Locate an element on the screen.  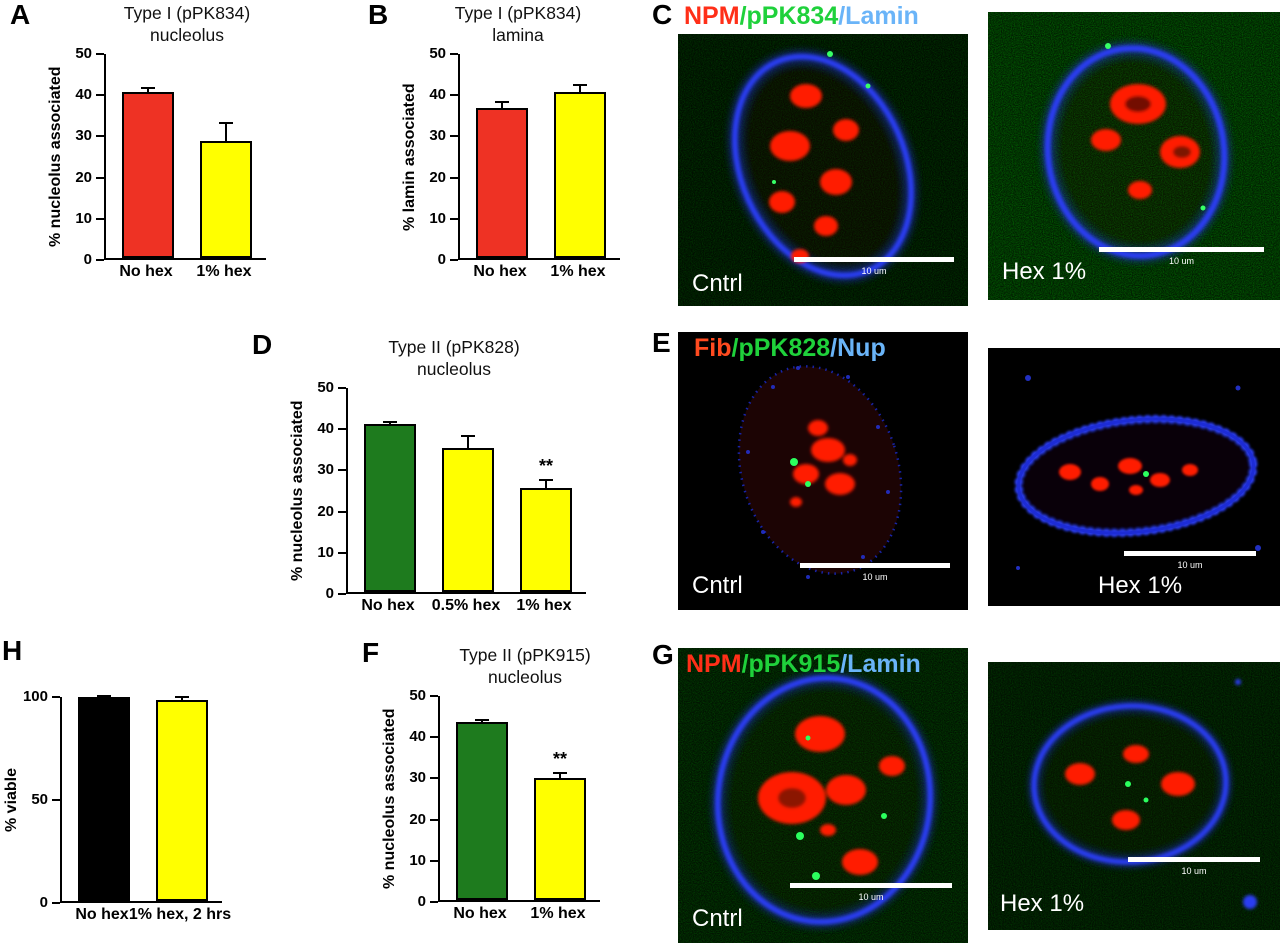
chart-panel-h: % viable 0 50 100 No hex 1% hex, 2 hrs is located at coordinates (115, 808).